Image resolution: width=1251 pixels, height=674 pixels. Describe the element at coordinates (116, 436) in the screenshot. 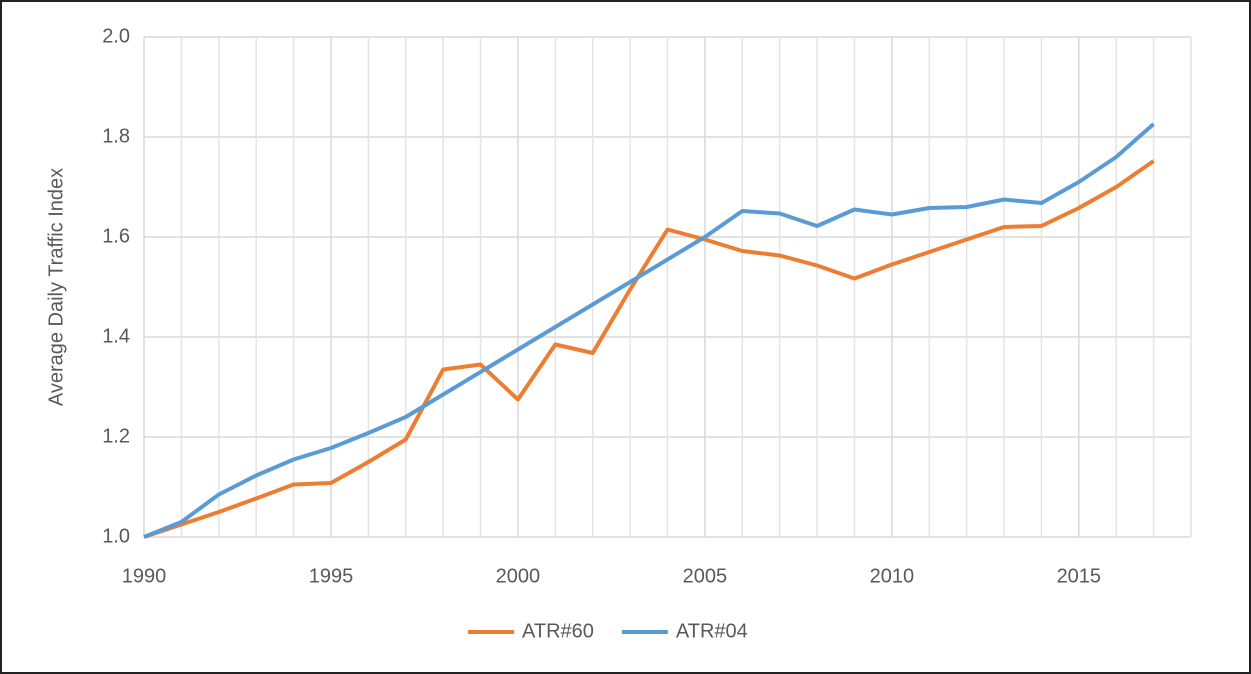

I see `y-tick-label: 1.2` at that location.